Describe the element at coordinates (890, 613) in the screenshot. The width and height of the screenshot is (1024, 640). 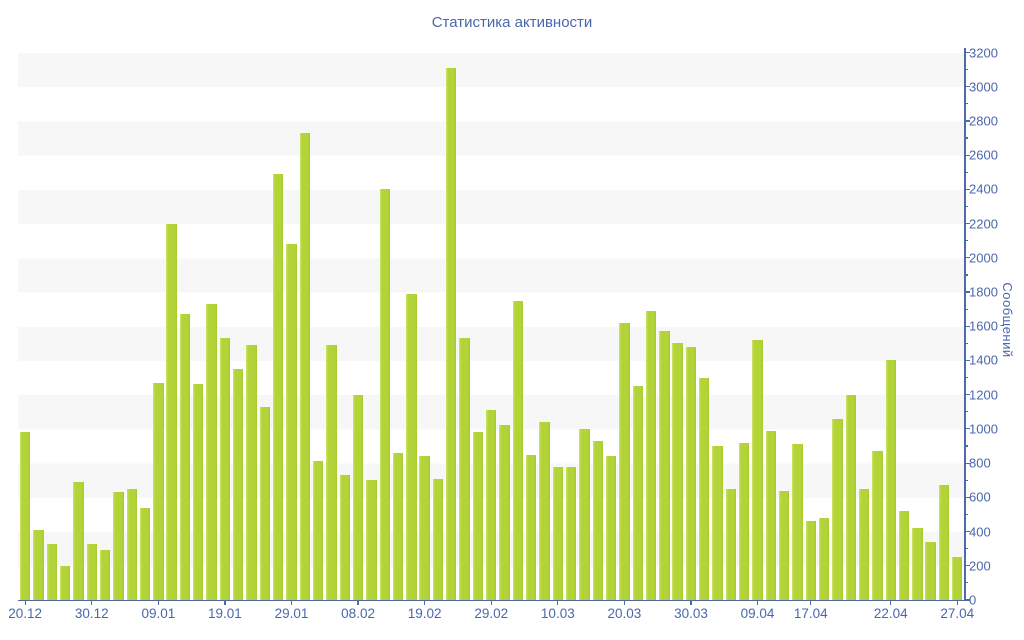
I see `x-tick-label: 22.04` at that location.